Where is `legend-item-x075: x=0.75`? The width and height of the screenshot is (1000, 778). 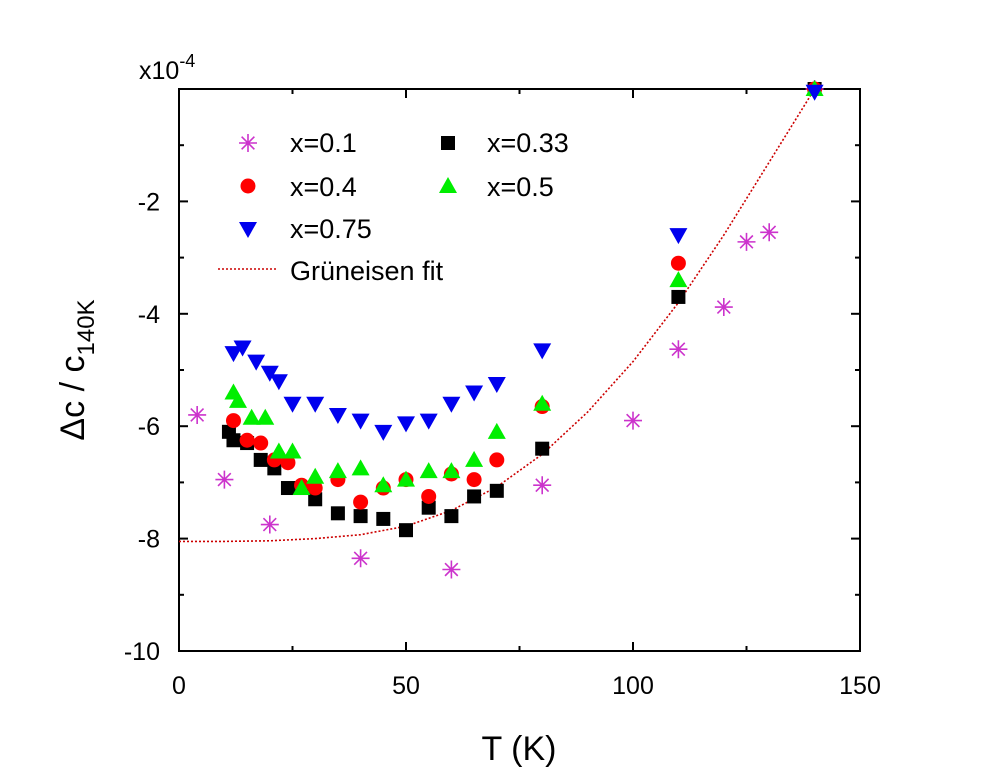
legend-item-x075: x=0.75 is located at coordinates (305, 229).